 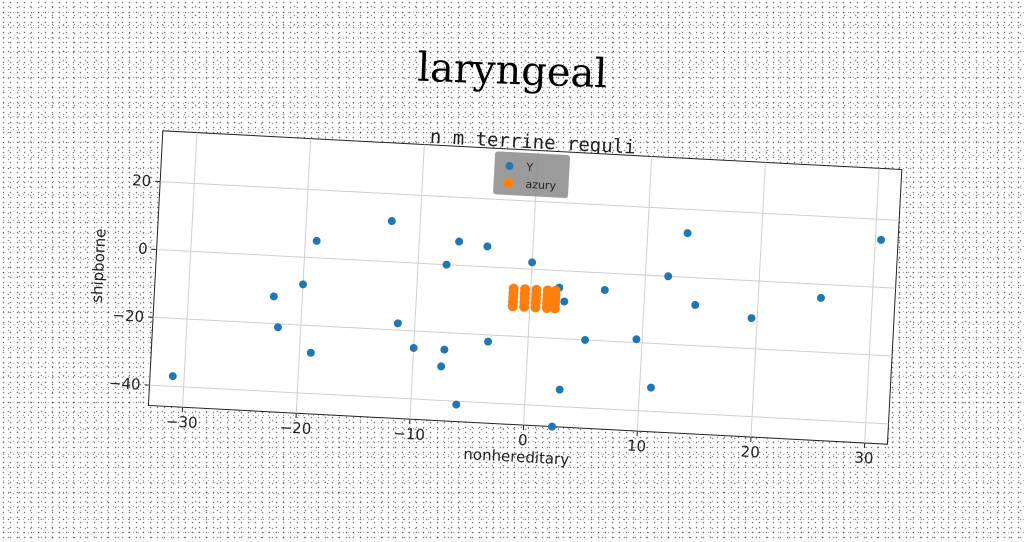 I want to click on legend: Y azury, so click(x=531, y=174).